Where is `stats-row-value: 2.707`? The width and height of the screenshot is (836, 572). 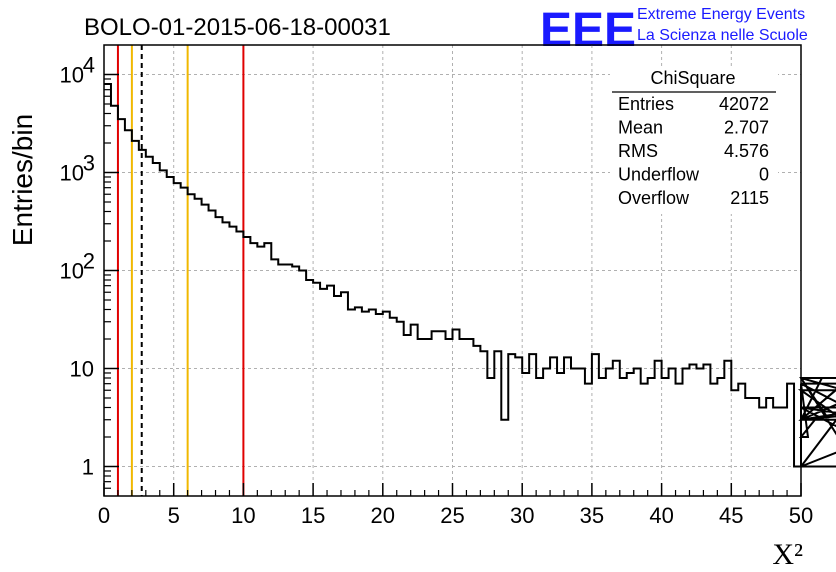
stats-row-value: 2.707 is located at coordinates (746, 128).